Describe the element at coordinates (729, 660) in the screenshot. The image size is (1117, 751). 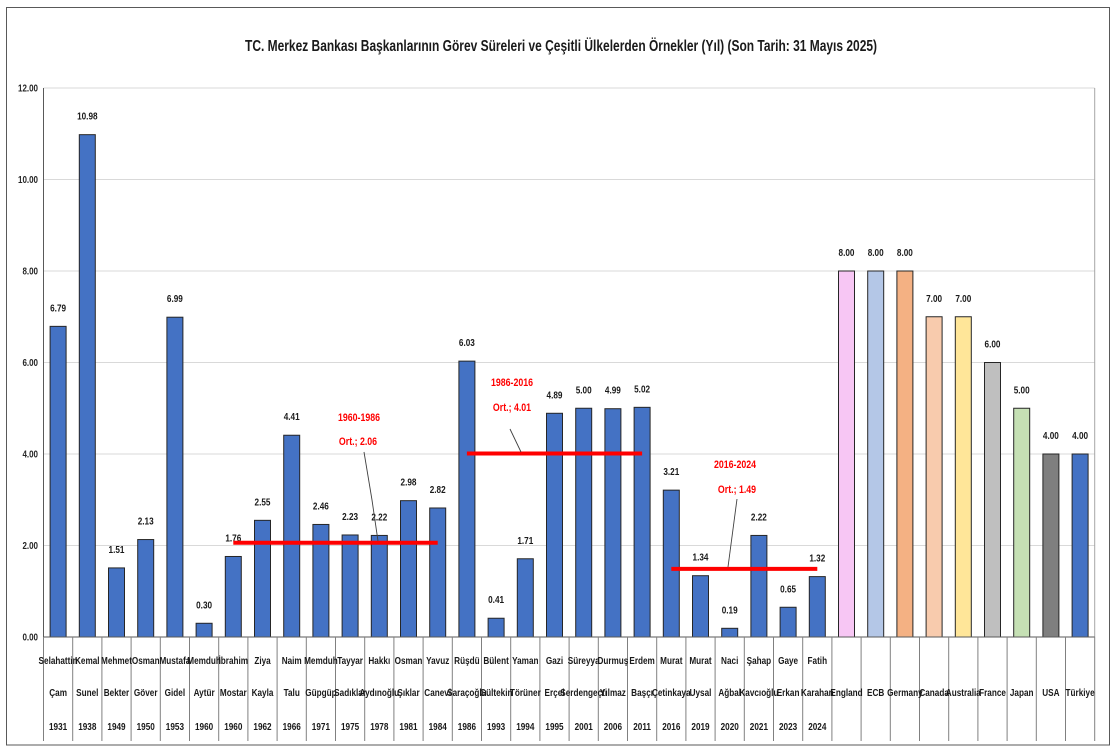
I see `category-label-name: Naci` at that location.